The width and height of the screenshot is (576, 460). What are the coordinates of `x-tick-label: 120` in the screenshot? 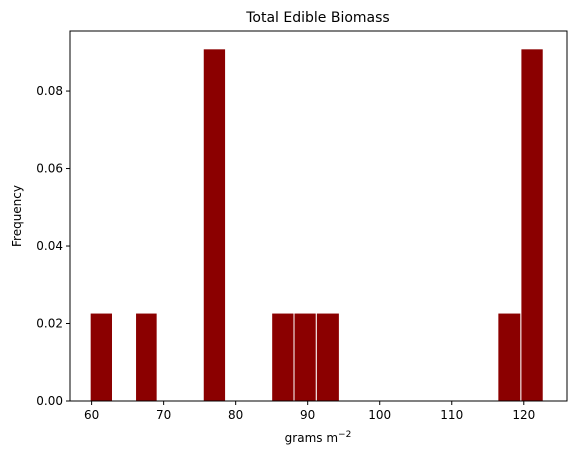 It's located at (523, 415).